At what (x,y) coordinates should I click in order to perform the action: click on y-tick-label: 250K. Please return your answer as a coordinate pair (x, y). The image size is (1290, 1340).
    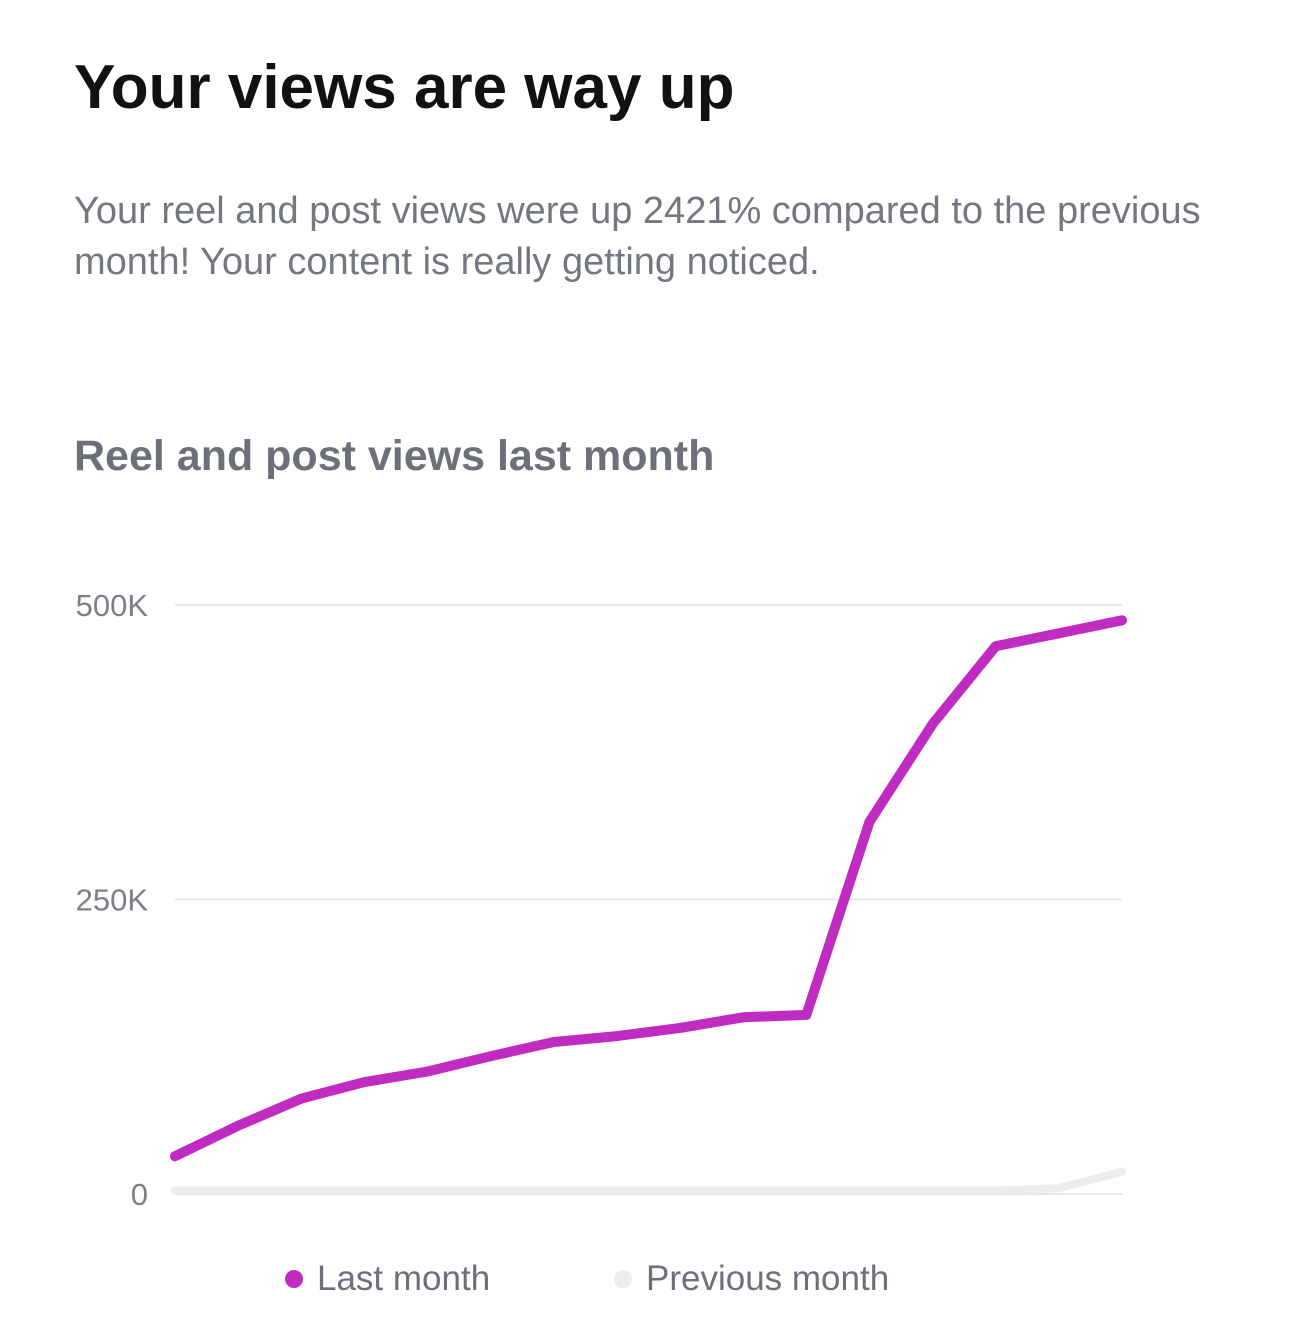
    Looking at the image, I should click on (112, 900).